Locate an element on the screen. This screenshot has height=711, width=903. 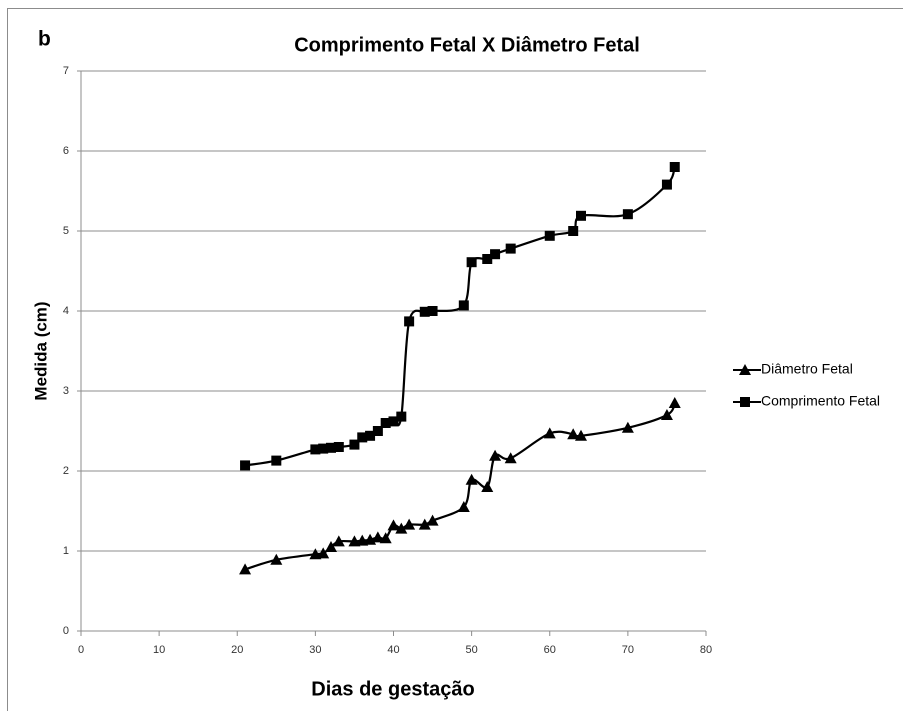
x-tick-label: 40 is located at coordinates (393, 650).